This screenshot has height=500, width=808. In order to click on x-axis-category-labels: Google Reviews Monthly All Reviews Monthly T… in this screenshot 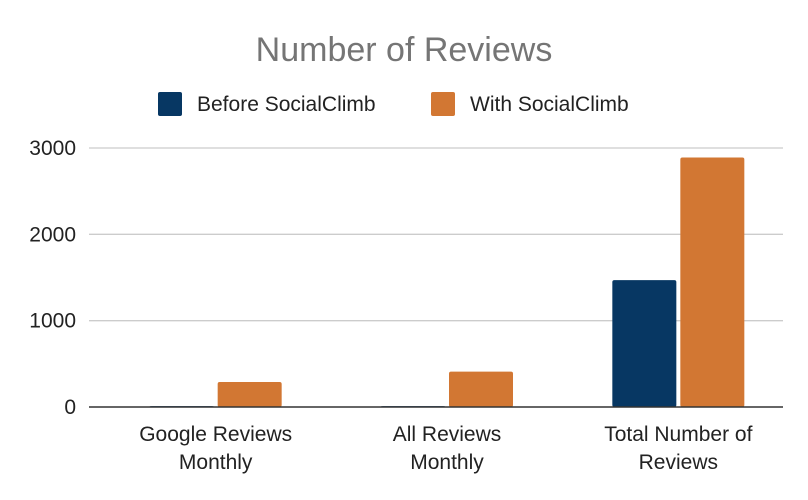, I will do `click(445, 448)`.